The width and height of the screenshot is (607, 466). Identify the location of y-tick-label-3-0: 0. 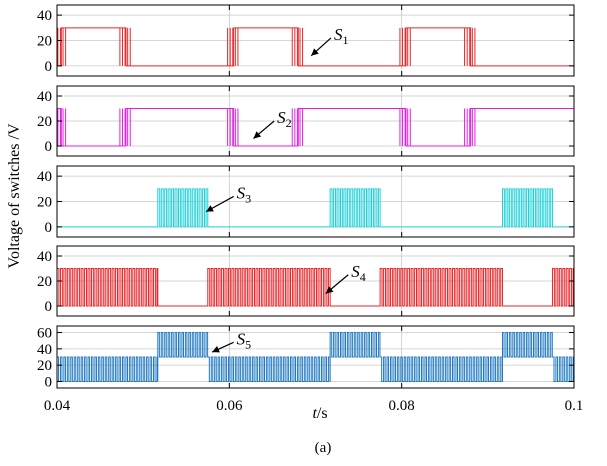
(49, 228).